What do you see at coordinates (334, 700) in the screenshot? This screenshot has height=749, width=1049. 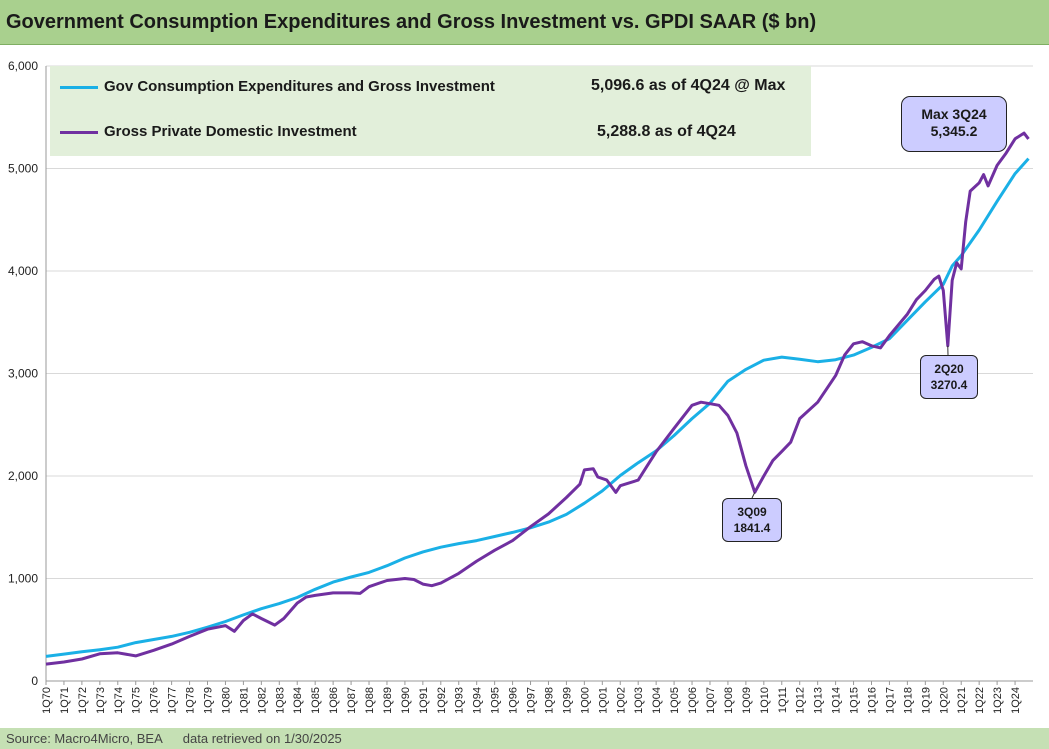 I see `x-tick-label: 1Q86` at bounding box center [334, 700].